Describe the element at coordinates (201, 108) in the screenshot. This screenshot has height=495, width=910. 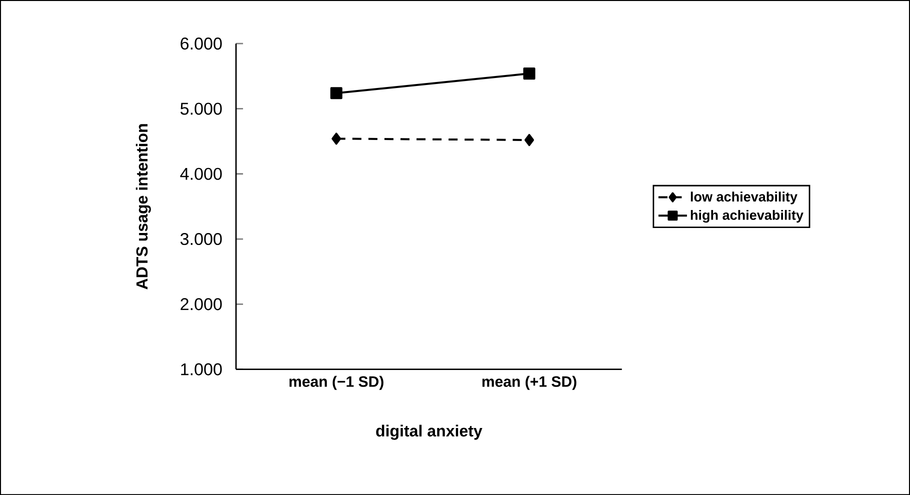
I see `y-tick-label: 5.000` at that location.